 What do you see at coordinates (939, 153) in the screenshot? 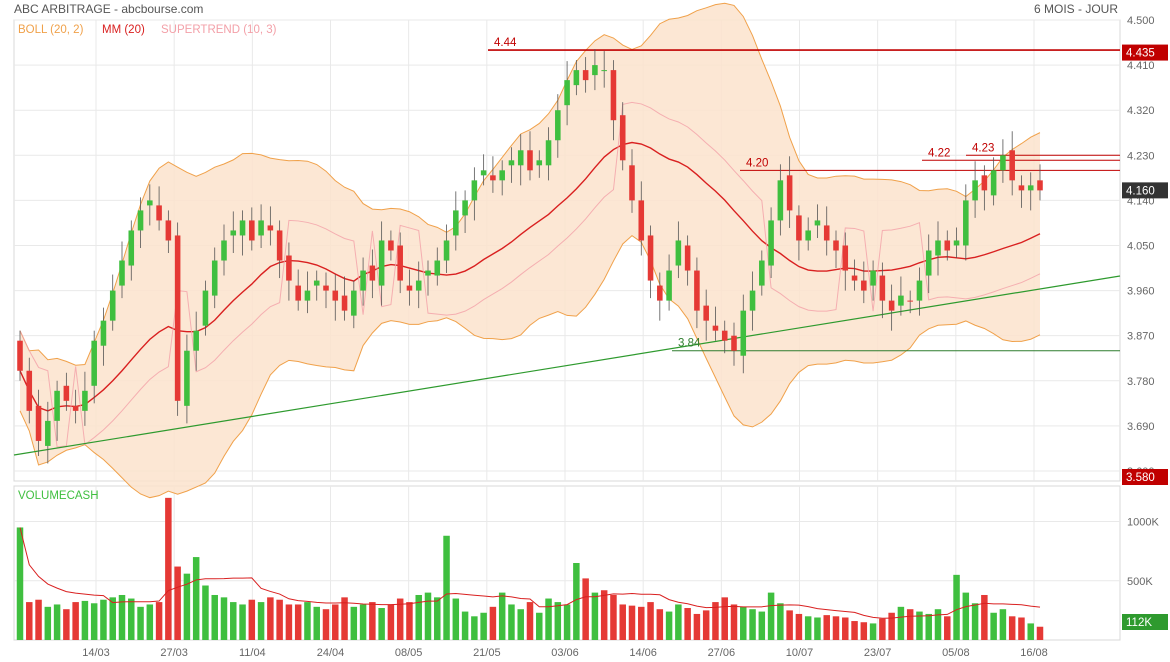
I see `level-label: 4.22` at bounding box center [939, 153].